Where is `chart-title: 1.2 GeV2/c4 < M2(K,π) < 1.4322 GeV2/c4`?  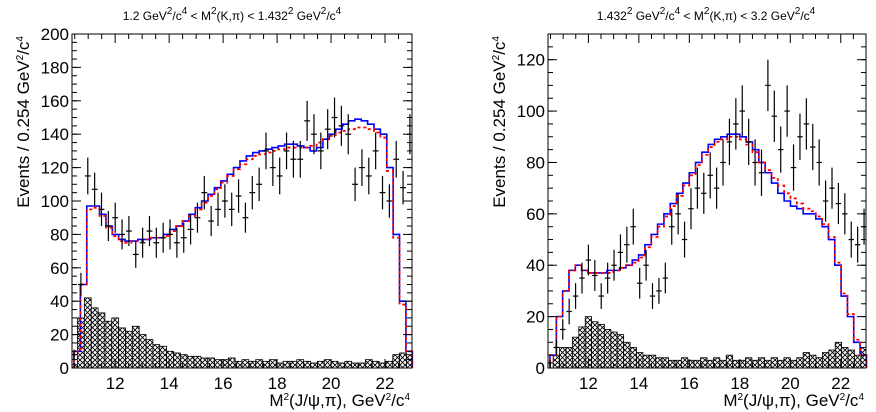 chart-title: 1.2 GeV2/c4 < M2(K,π) < 1.4322 GeV2/c4 is located at coordinates (232, 14).